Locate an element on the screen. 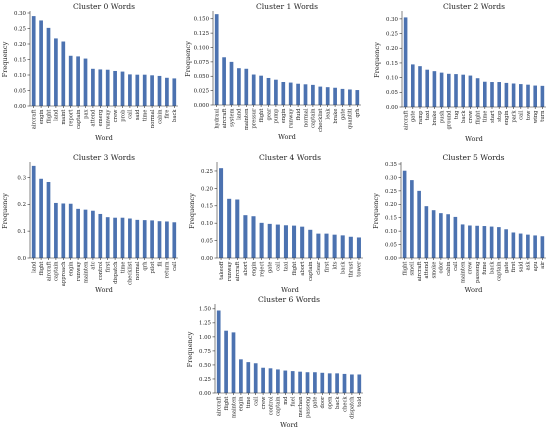  x-tick-label: abort is located at coordinates (246, 268).